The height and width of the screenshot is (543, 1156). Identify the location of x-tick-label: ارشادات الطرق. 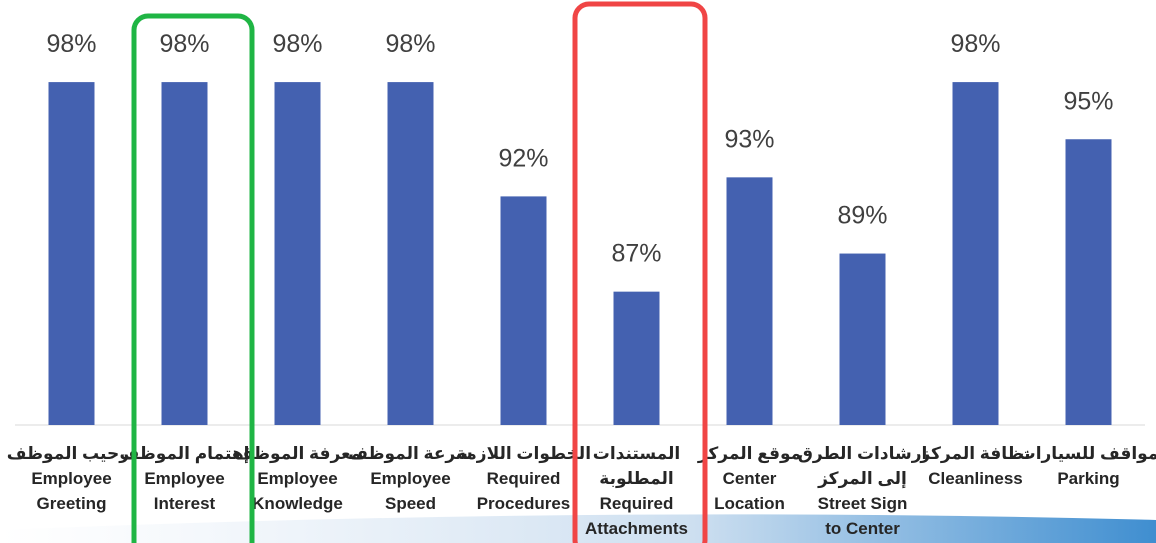
(863, 454).